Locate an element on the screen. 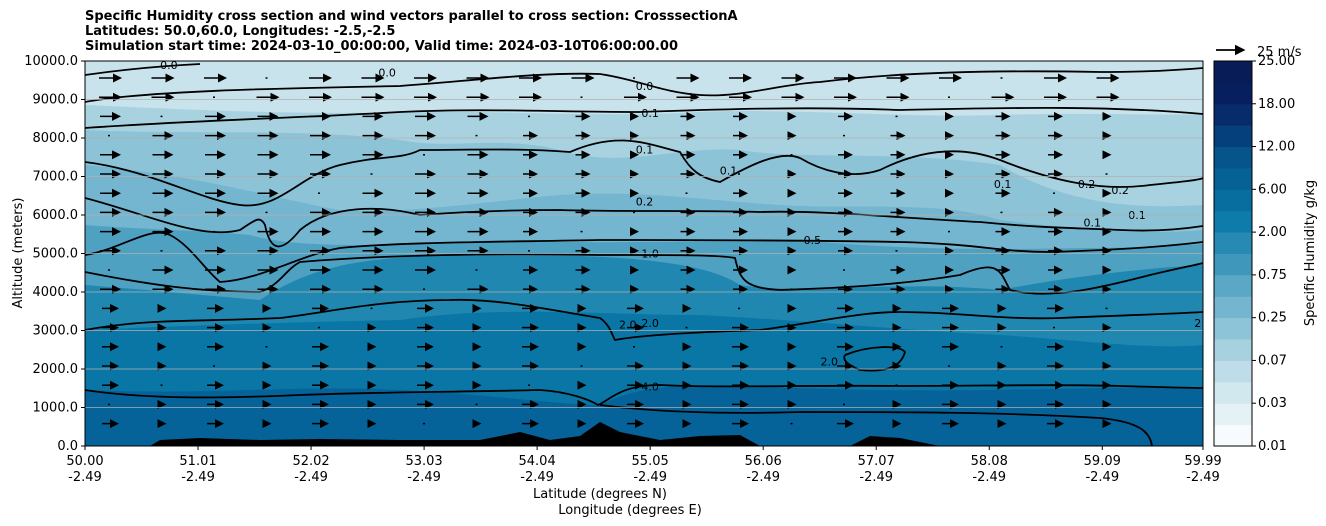 The height and width of the screenshot is (526, 1326). x-tick-label-lat: 57.07 is located at coordinates (876, 461).